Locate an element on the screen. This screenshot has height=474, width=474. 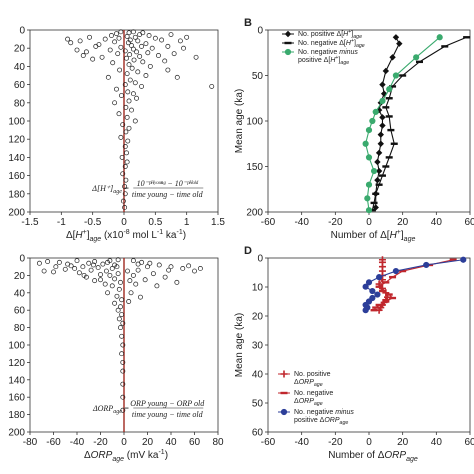
x-tick-label: 0 is located at coordinates (124, 222).